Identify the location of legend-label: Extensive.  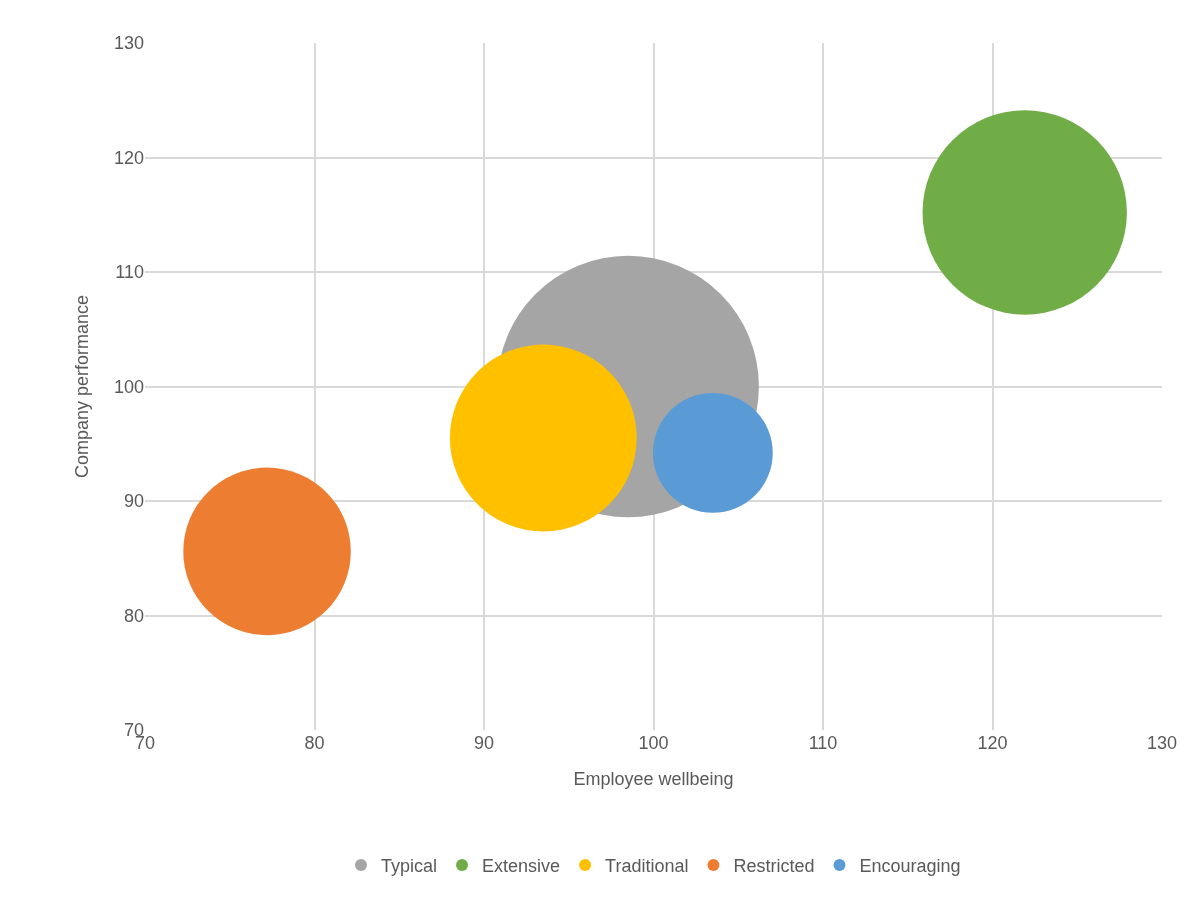
(521, 866).